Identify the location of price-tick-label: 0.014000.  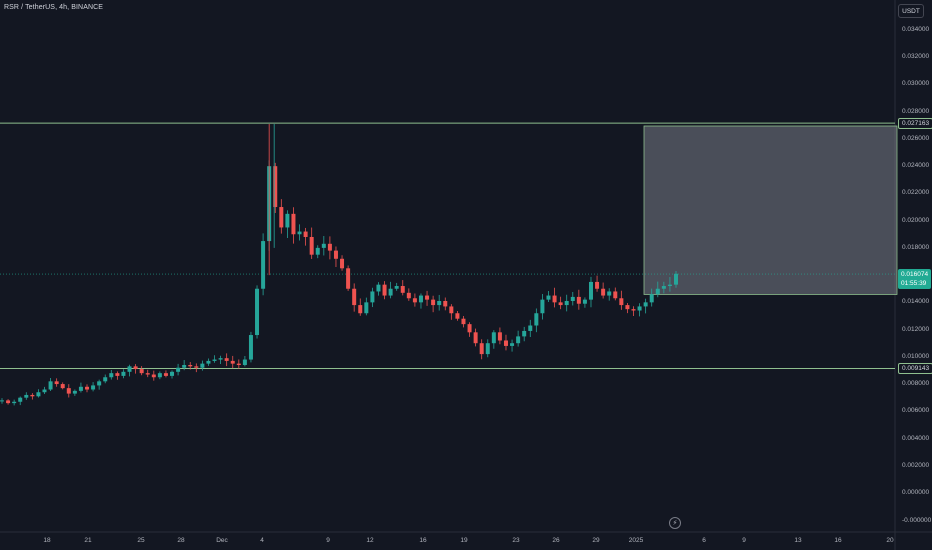
(916, 302).